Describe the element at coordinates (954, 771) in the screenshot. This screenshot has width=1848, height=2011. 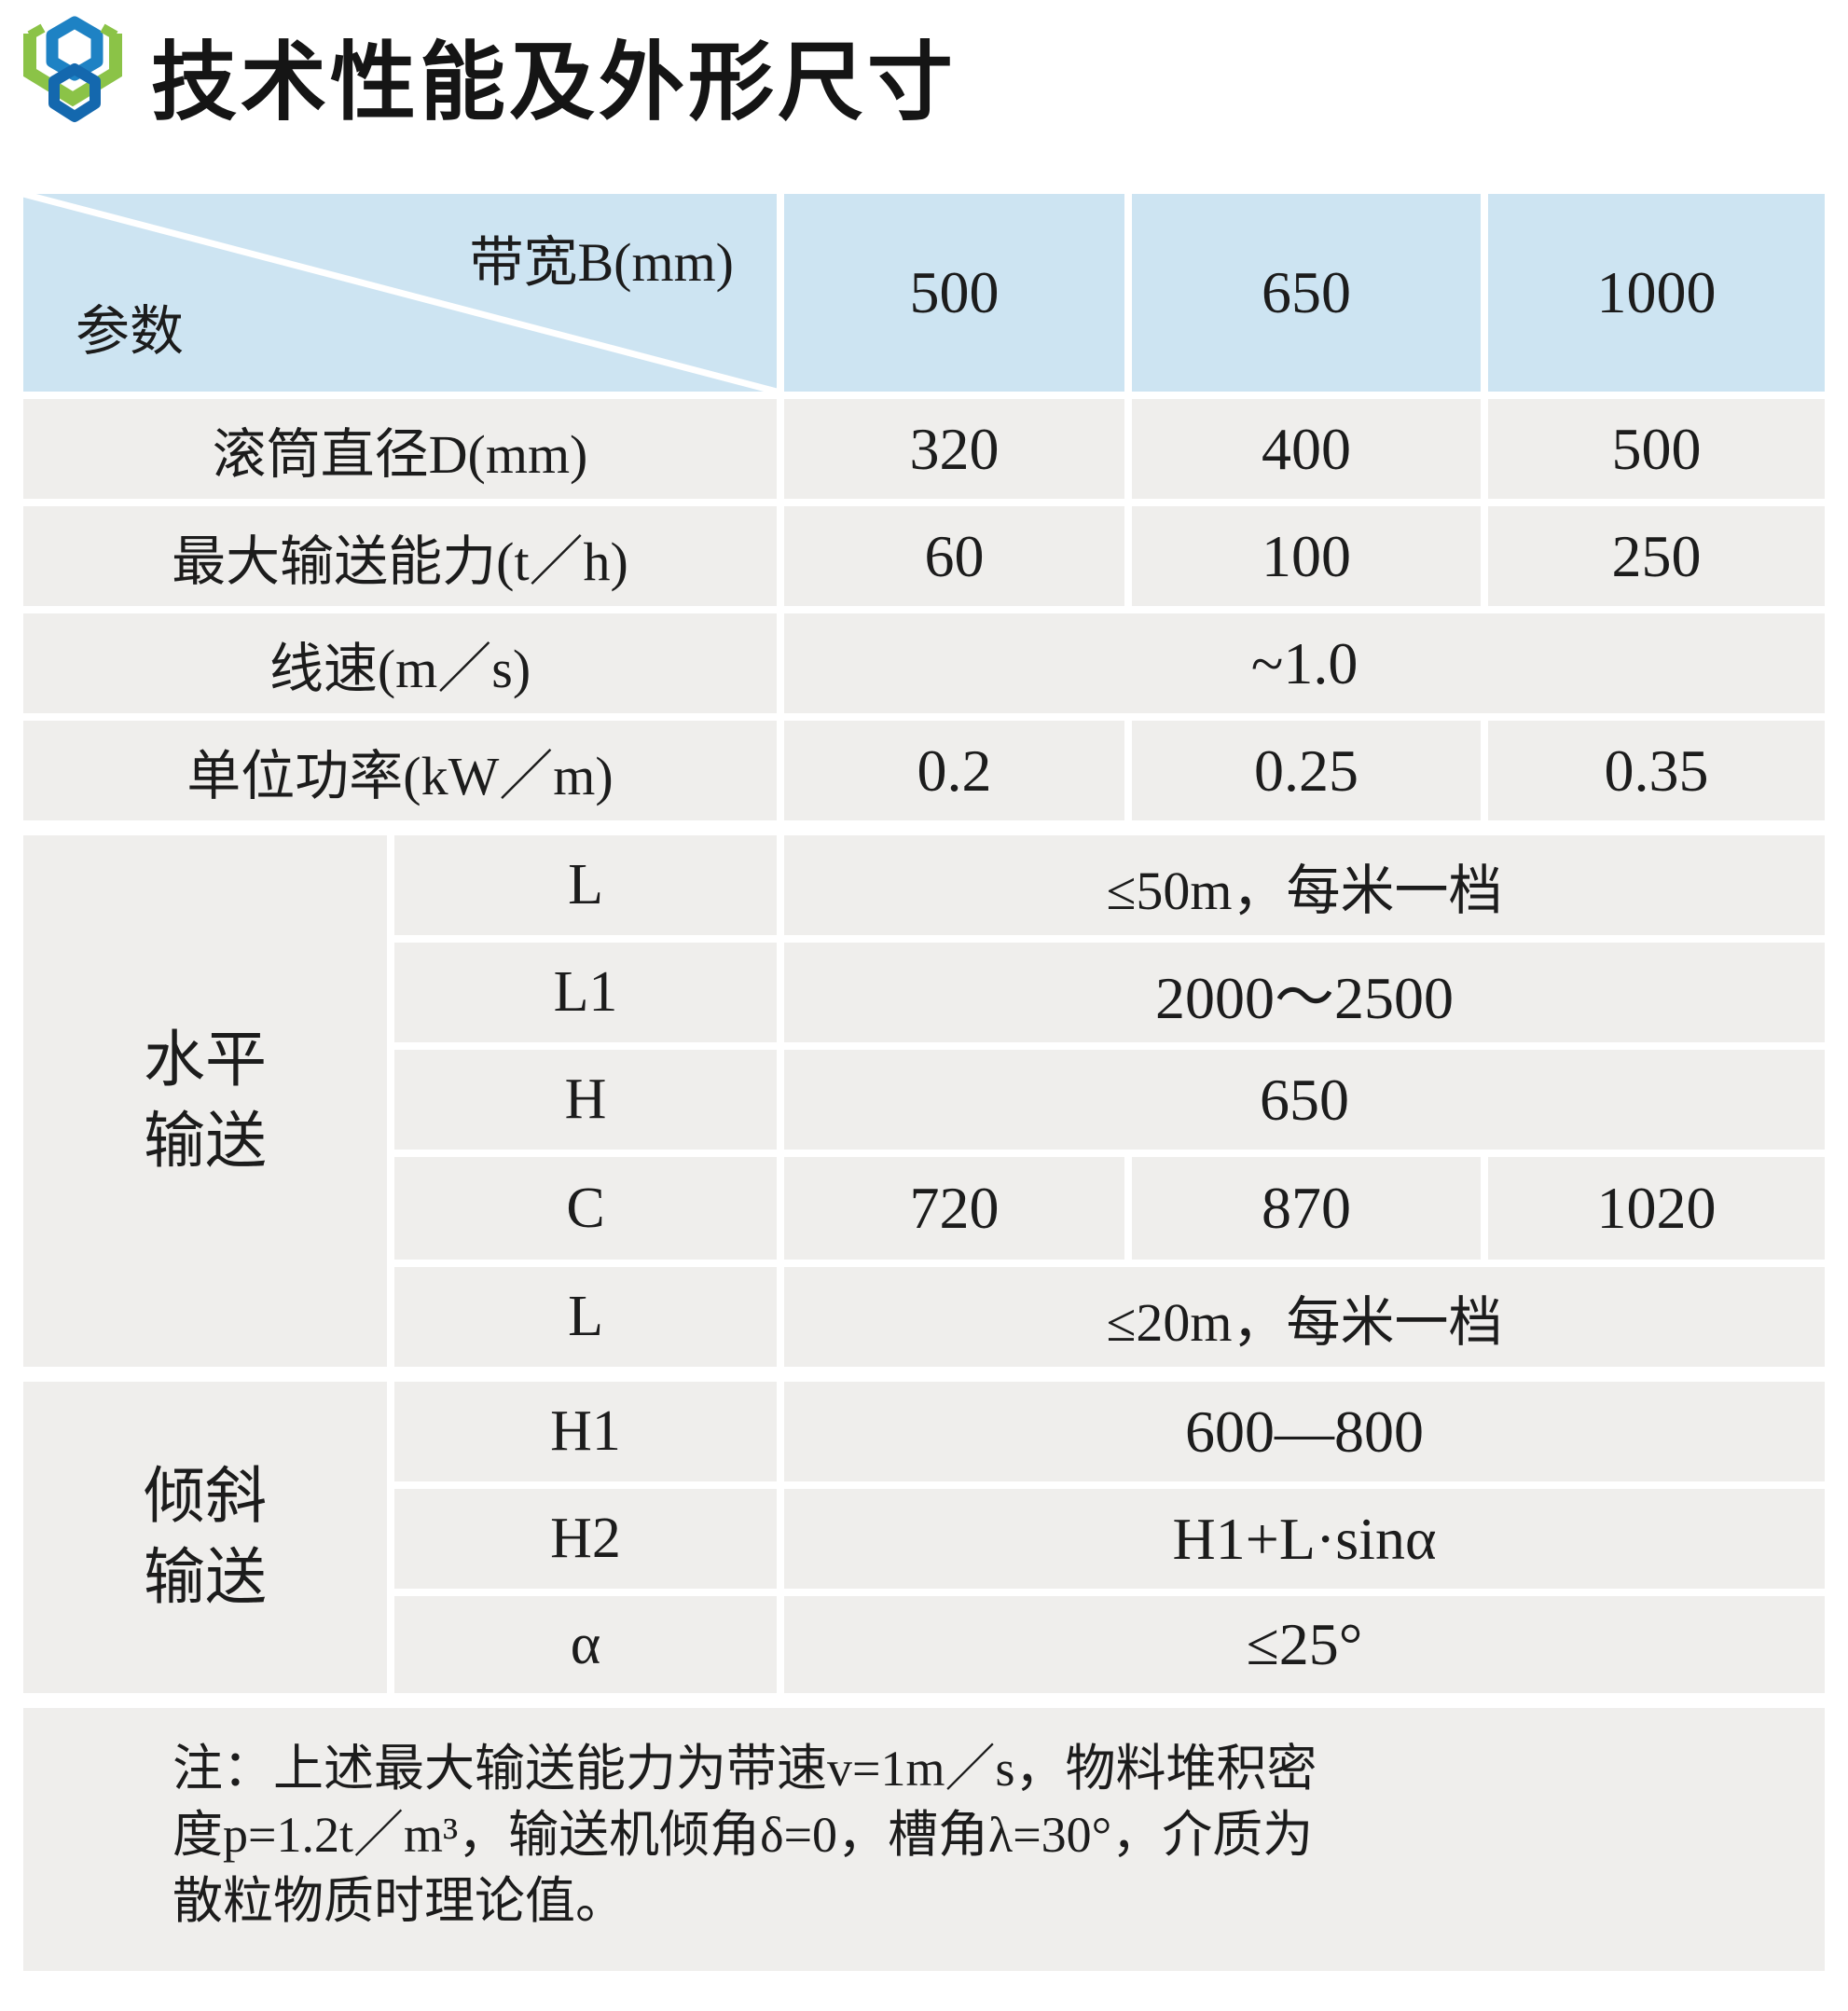
I see `cell-value: 0.2` at that location.